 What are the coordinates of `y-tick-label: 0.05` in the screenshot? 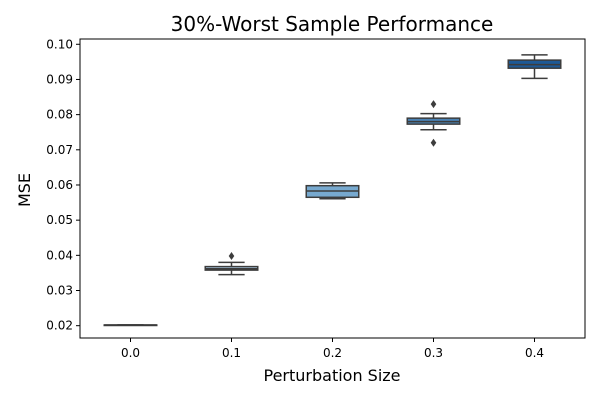 It's located at (59, 220).